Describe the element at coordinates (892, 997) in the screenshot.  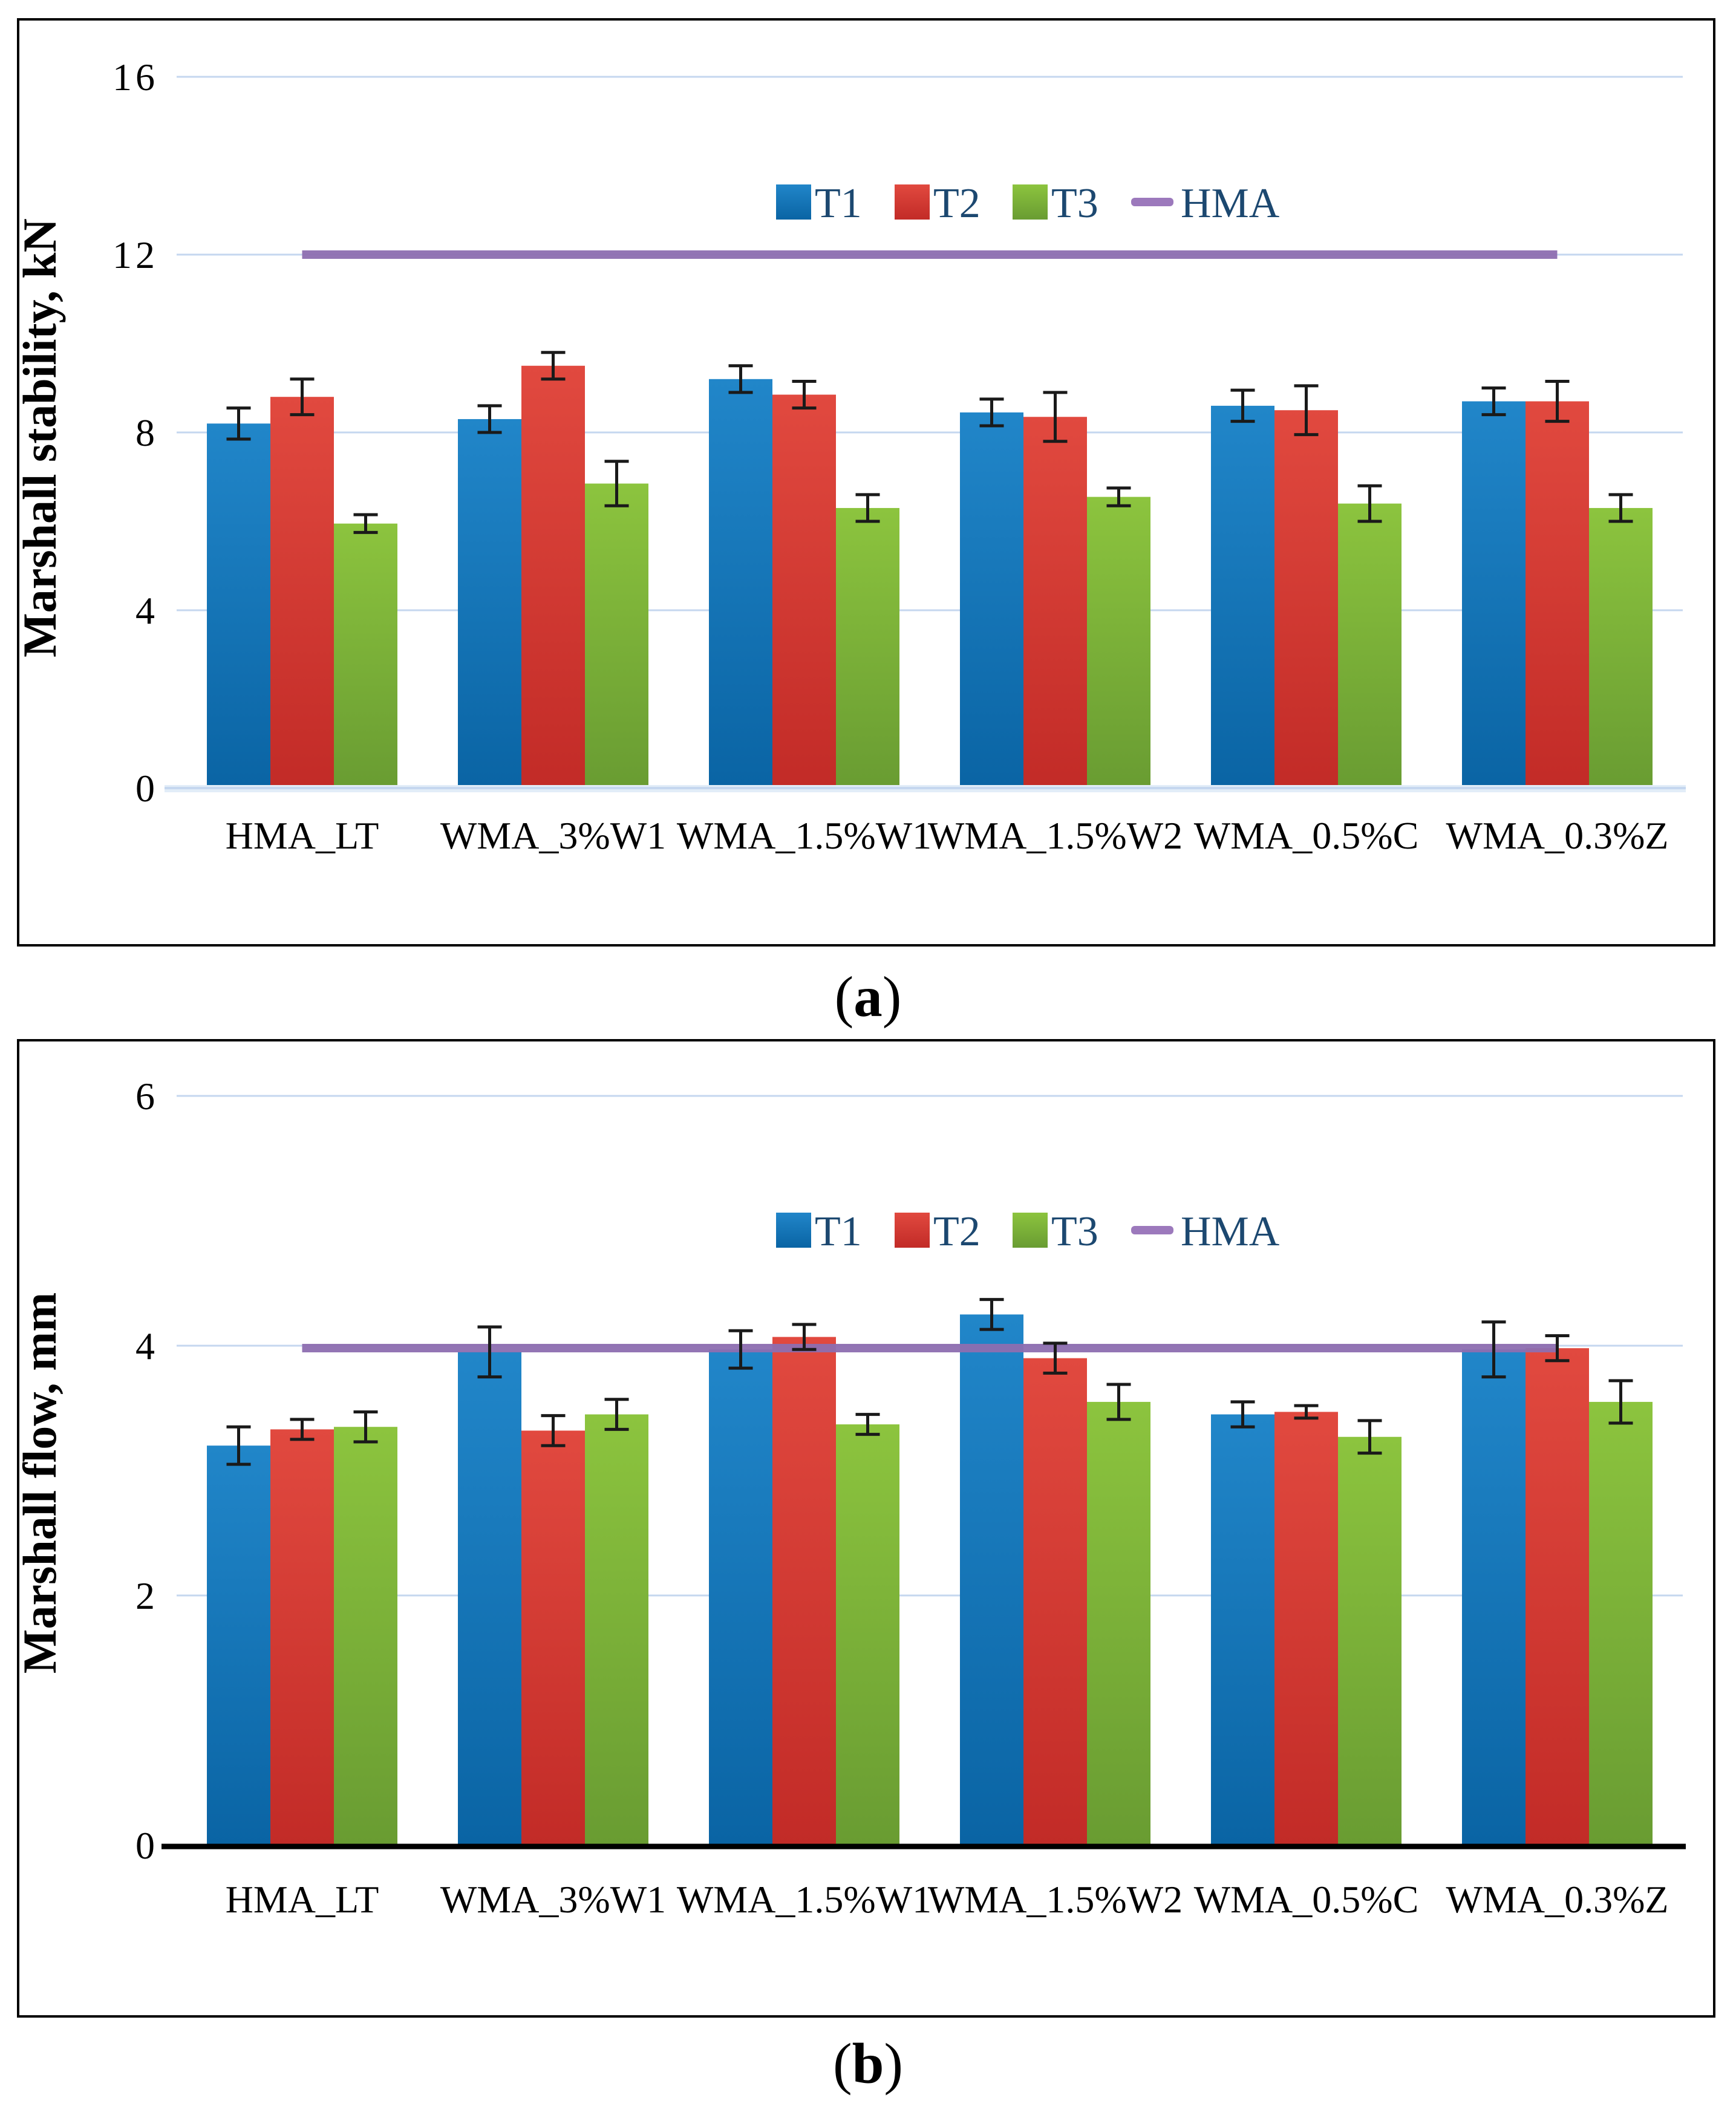
I see `caption-a-close-paren: )` at that location.